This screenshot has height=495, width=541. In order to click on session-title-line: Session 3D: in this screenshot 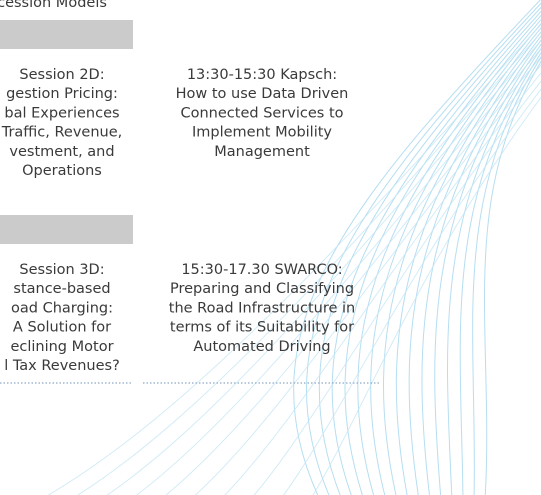, I will do `click(61, 270)`.